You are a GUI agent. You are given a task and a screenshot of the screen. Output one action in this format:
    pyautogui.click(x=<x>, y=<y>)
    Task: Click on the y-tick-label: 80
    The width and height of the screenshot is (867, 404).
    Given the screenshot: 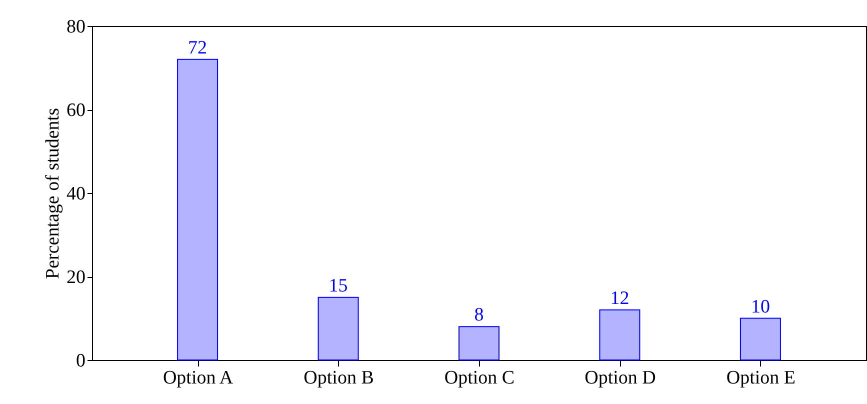 What is the action you would take?
    pyautogui.click(x=76, y=27)
    